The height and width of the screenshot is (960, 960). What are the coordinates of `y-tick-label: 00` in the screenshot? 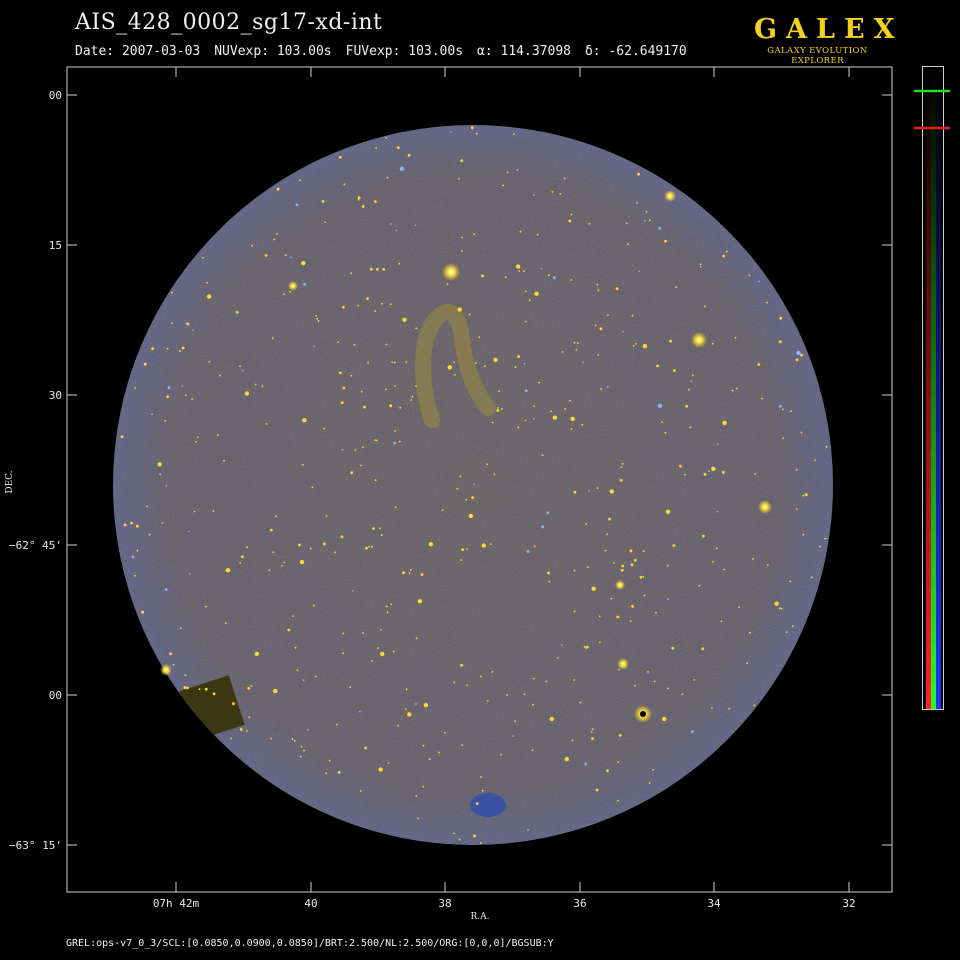 It's located at (55, 695).